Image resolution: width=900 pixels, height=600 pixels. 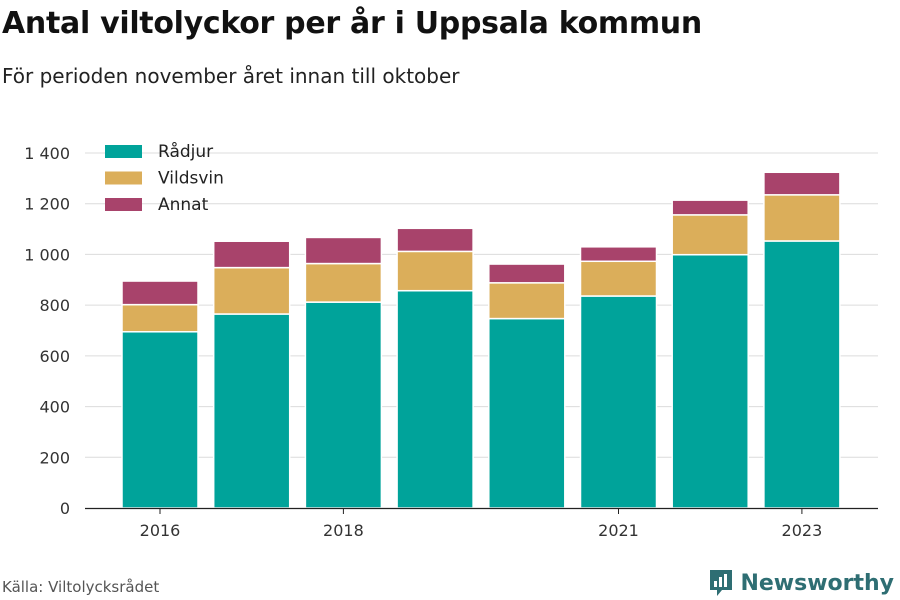 What do you see at coordinates (817, 583) in the screenshot?
I see `brand-name: Newsworthy` at bounding box center [817, 583].